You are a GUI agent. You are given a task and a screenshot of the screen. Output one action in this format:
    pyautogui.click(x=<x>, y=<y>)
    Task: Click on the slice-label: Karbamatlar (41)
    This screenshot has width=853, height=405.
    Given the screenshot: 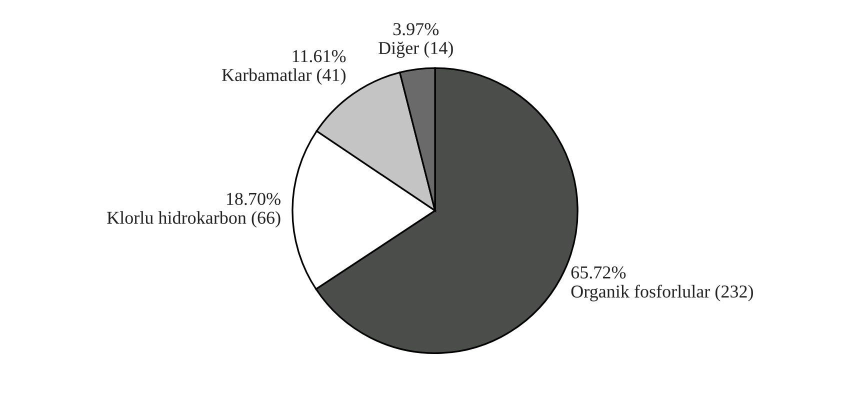 What is the action you would take?
    pyautogui.click(x=284, y=76)
    